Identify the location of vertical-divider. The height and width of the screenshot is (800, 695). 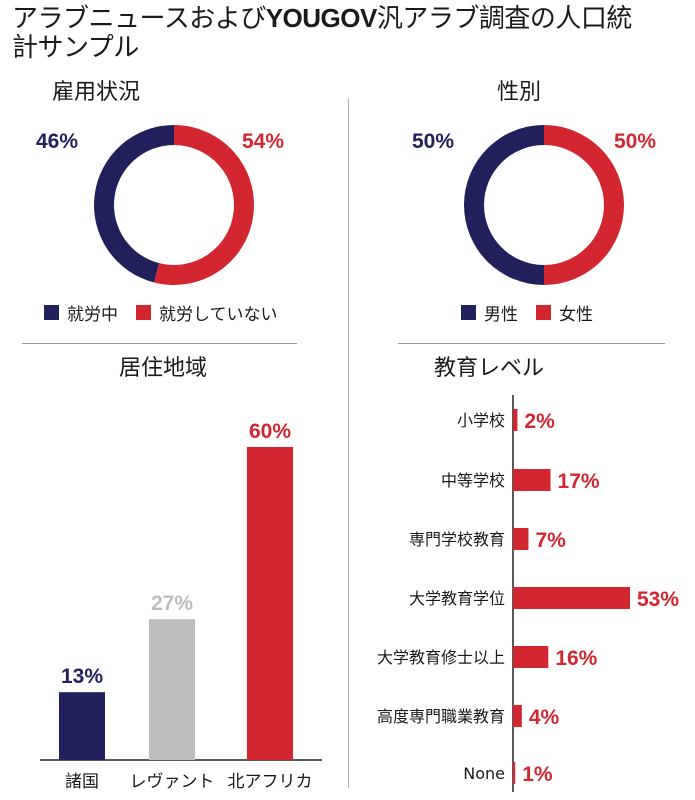
(348, 443).